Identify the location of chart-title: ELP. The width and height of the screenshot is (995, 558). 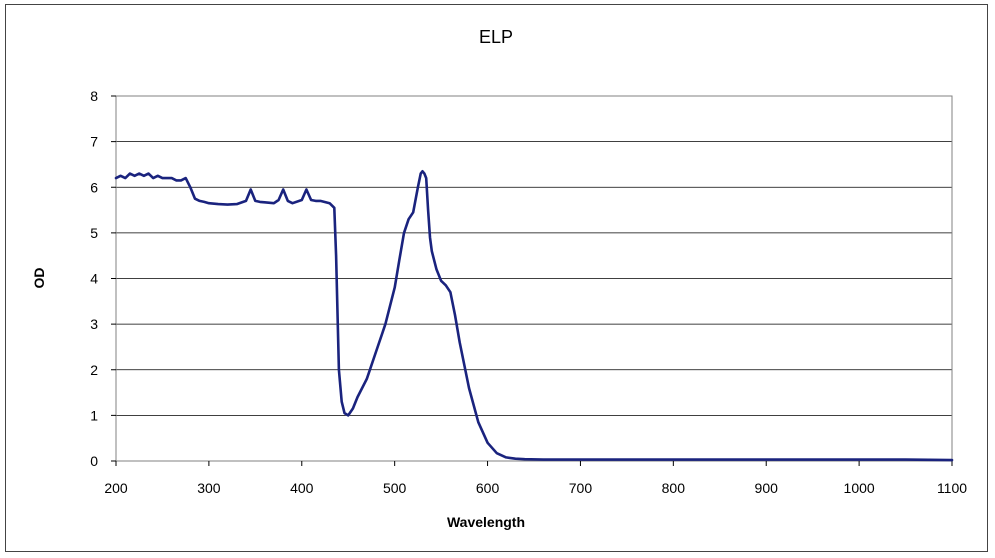
(496, 37).